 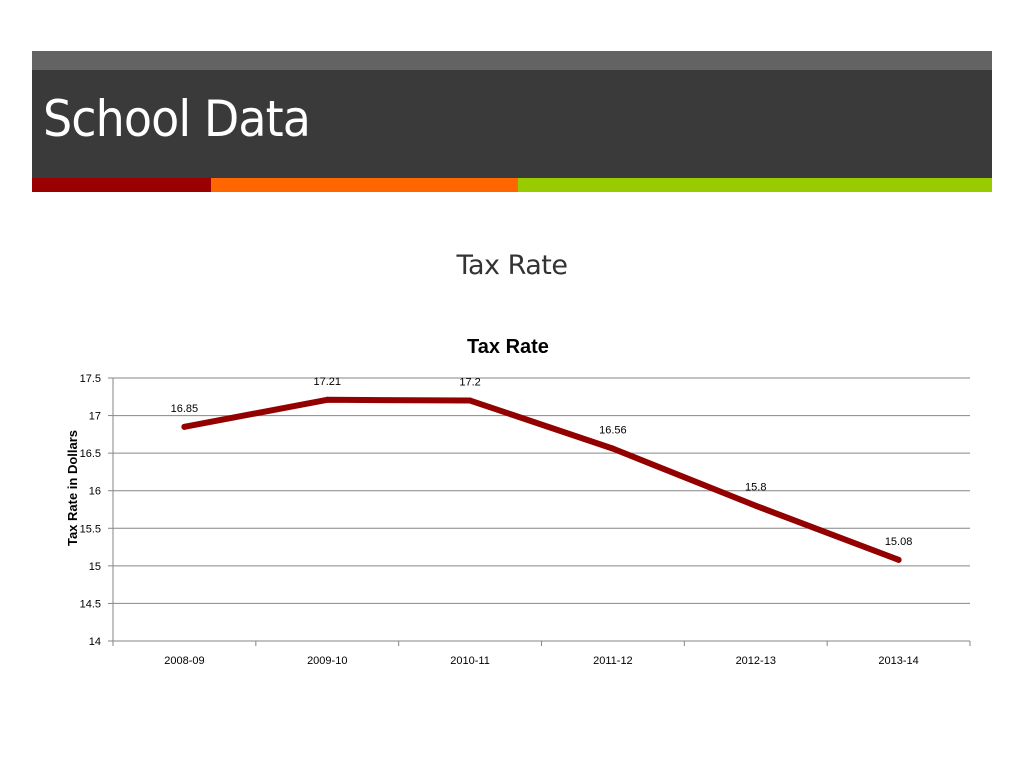 What do you see at coordinates (512, 265) in the screenshot?
I see `slide-subtitle: Tax Rate` at bounding box center [512, 265].